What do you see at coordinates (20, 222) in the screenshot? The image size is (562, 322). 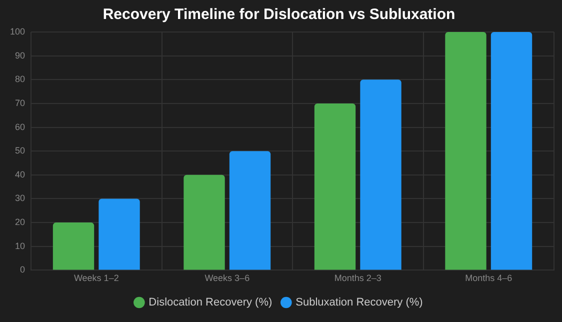 I see `y-tick-label: 20` at bounding box center [20, 222].